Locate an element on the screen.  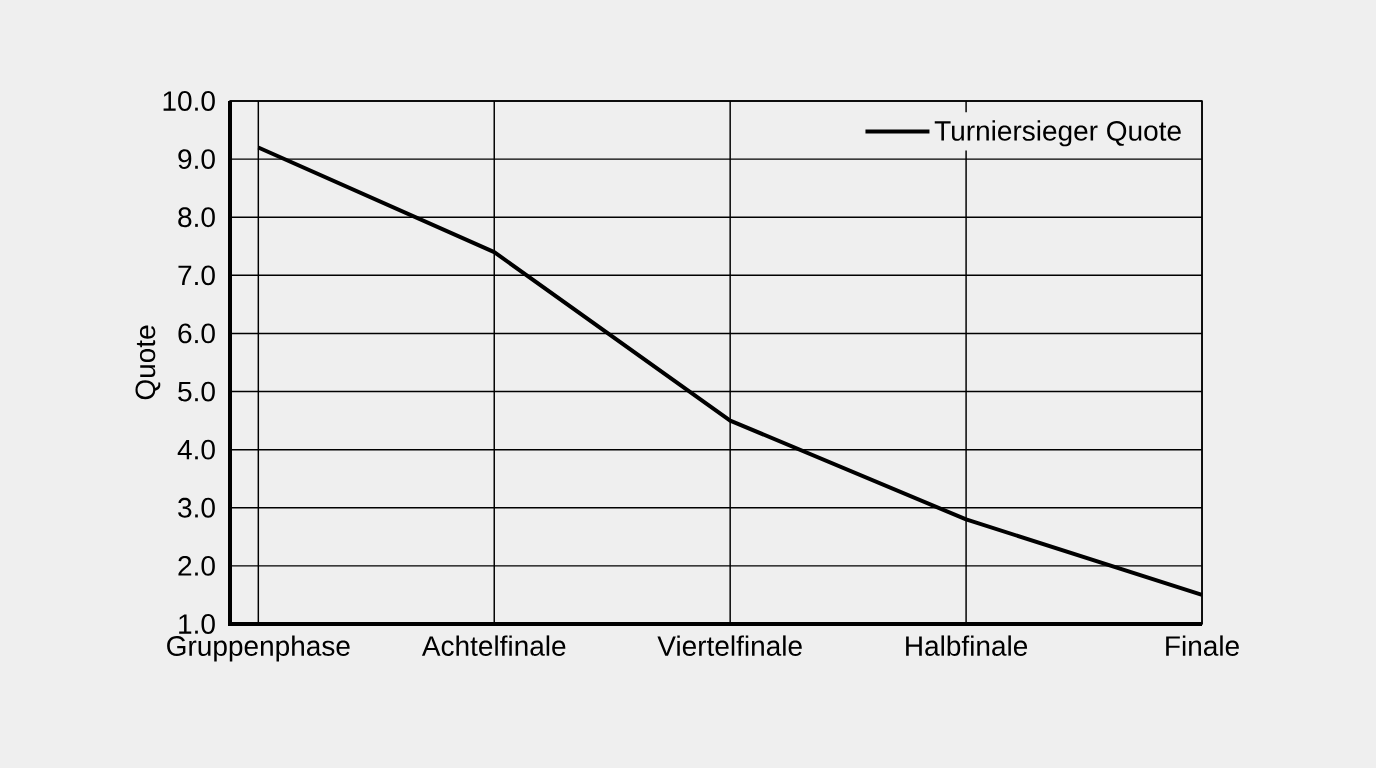
y-tick-label: 2.0 is located at coordinates (196, 565).